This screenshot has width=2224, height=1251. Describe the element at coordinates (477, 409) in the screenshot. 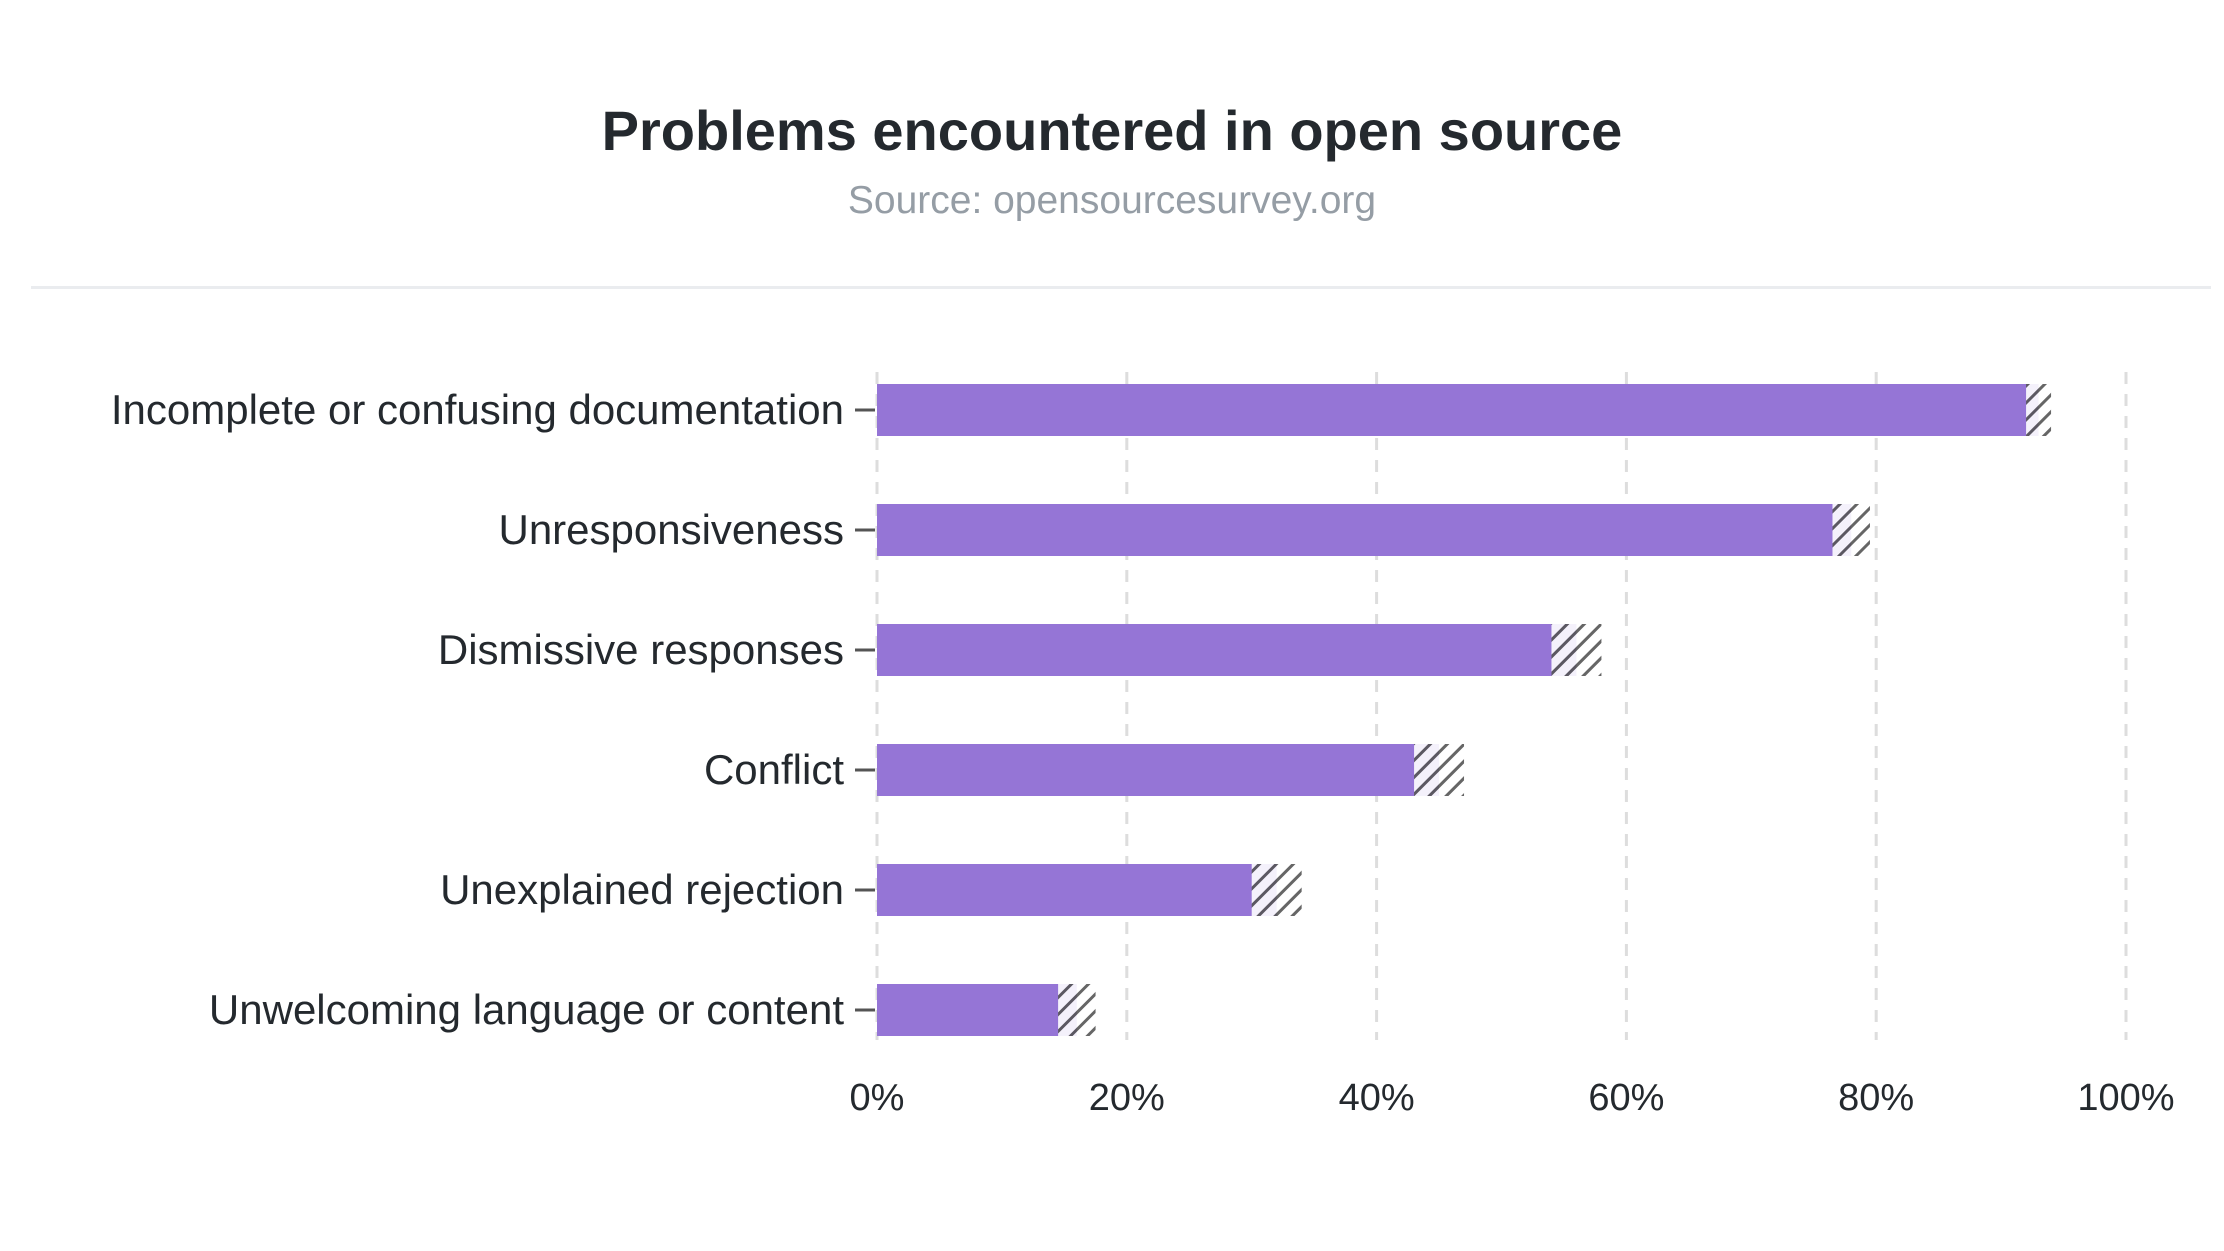

I see `category-label: Incomplete or confusing documentation` at that location.